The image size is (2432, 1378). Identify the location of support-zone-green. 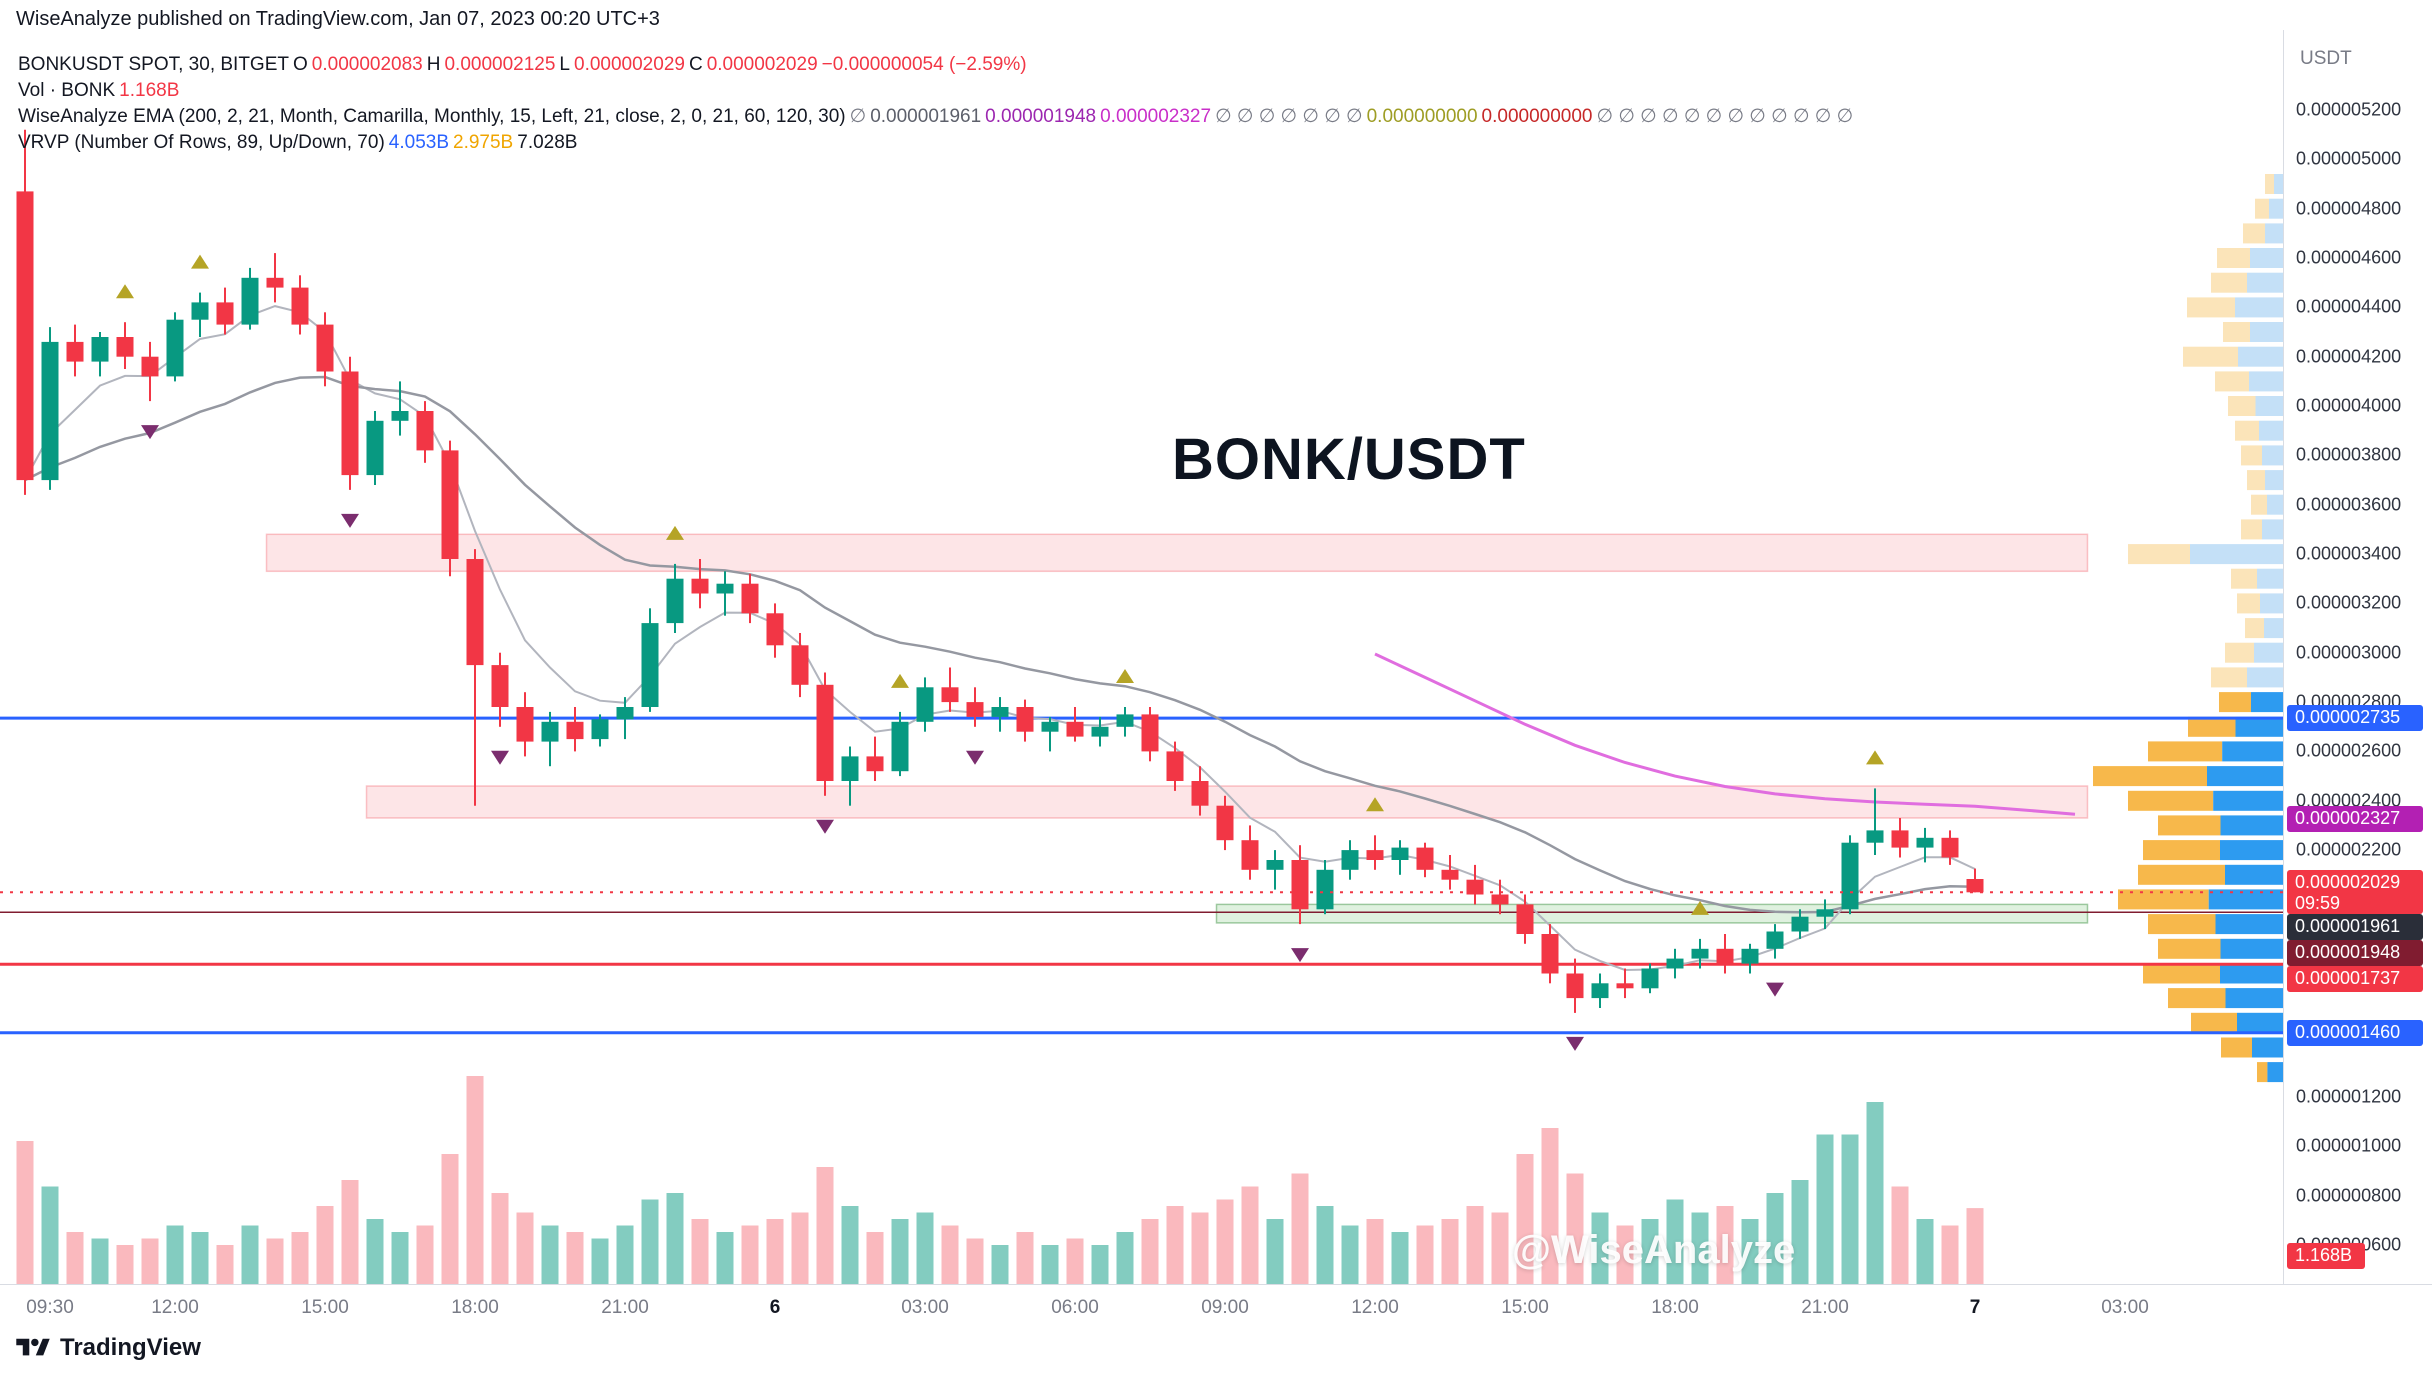
(1652, 913).